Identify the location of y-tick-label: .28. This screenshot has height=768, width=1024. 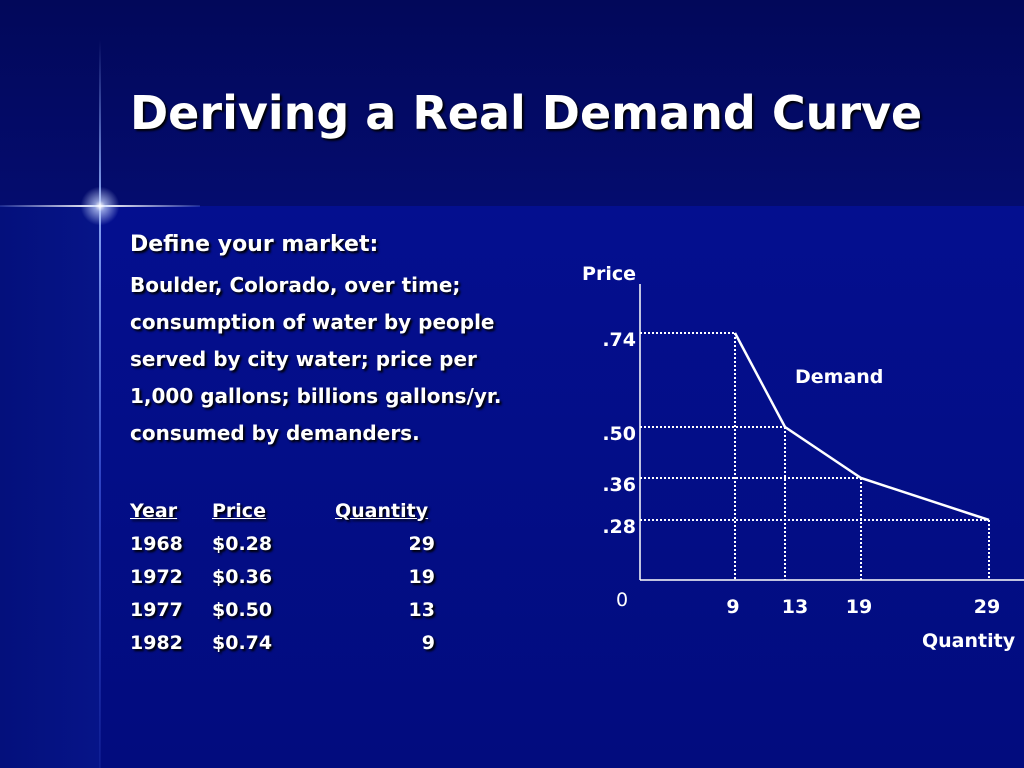
(619, 527).